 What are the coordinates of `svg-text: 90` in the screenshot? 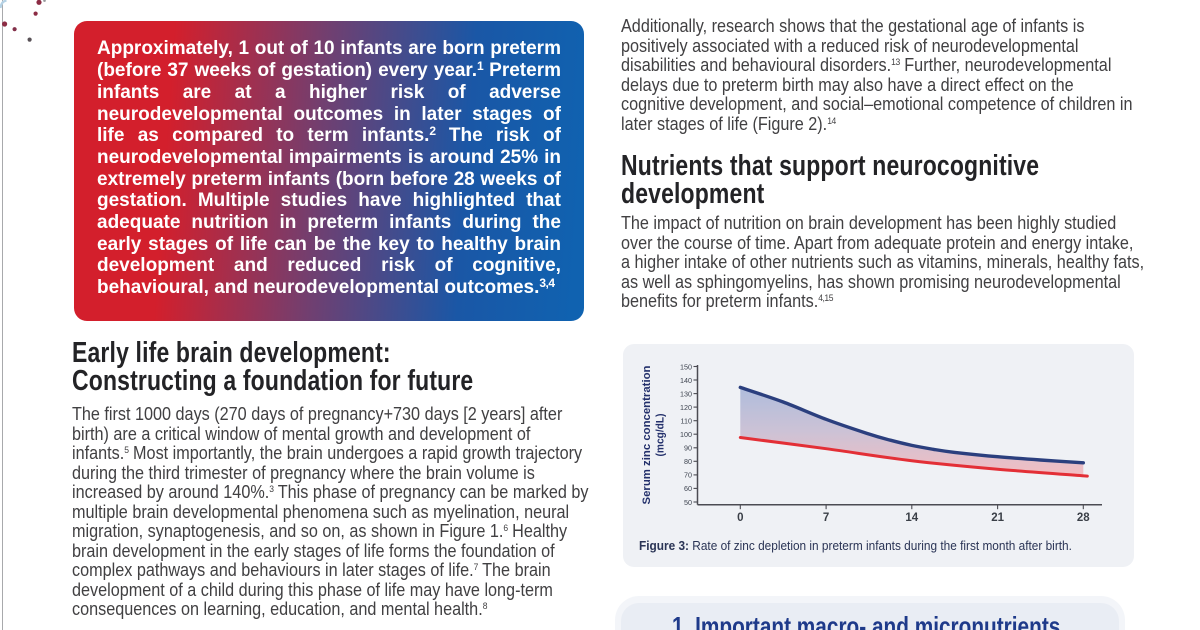 It's located at (688, 448).